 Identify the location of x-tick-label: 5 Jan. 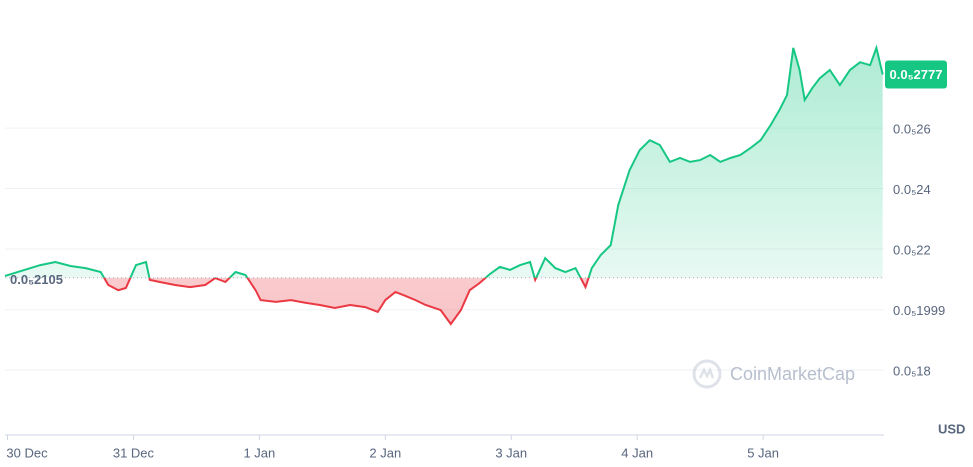
(763, 452).